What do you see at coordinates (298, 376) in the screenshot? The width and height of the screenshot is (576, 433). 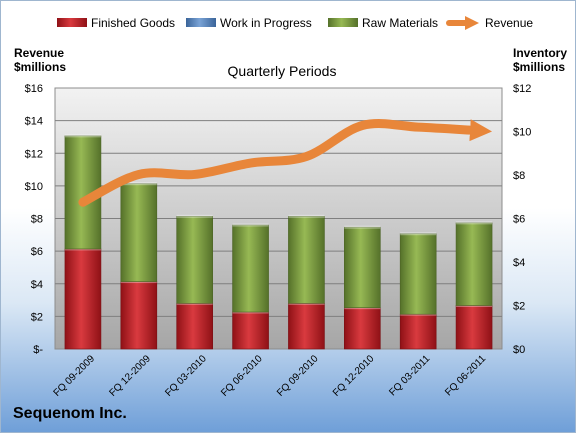 I see `x-tick-label: FQ 09-2010` at bounding box center [298, 376].